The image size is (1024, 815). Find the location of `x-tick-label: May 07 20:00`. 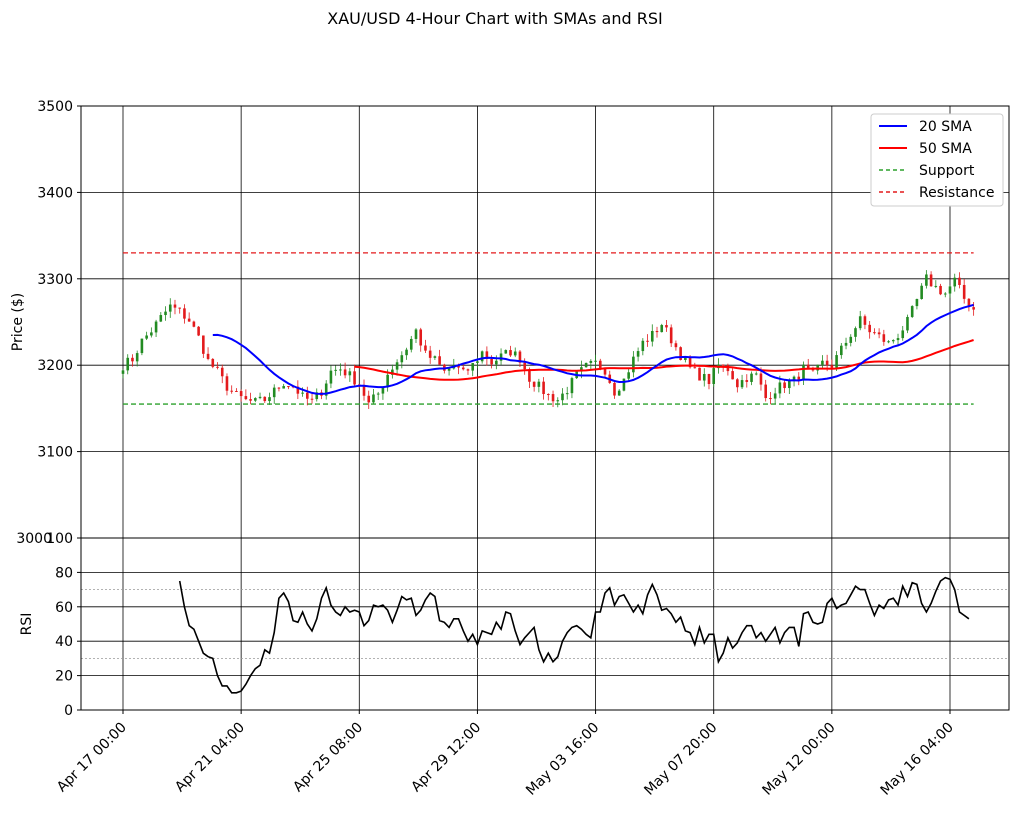

x-tick-label: May 07 20:00 is located at coordinates (680, 759).